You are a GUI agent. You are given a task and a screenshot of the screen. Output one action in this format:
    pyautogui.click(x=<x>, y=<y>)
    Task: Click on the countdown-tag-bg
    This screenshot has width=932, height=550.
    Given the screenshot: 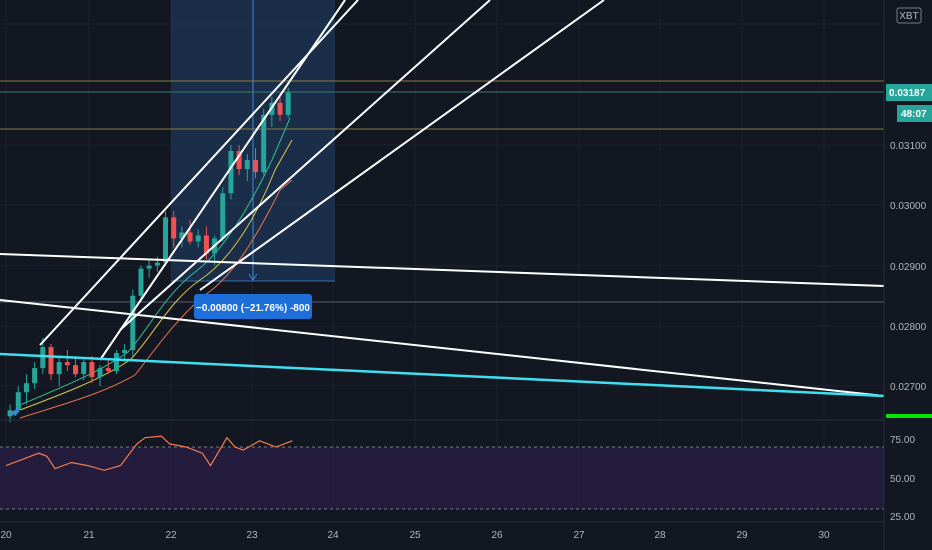 What is the action you would take?
    pyautogui.click(x=914, y=113)
    